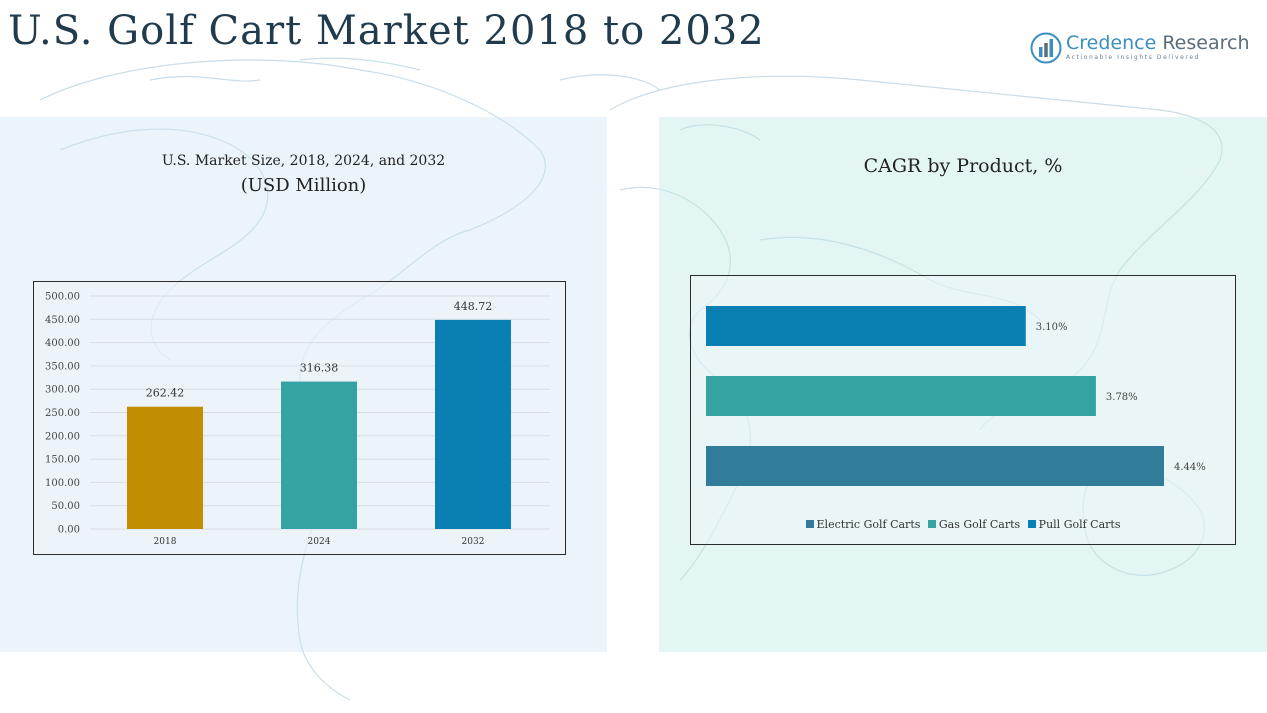 This screenshot has width=1267, height=713. I want to click on y-tick-label: 300.00, so click(62, 390).